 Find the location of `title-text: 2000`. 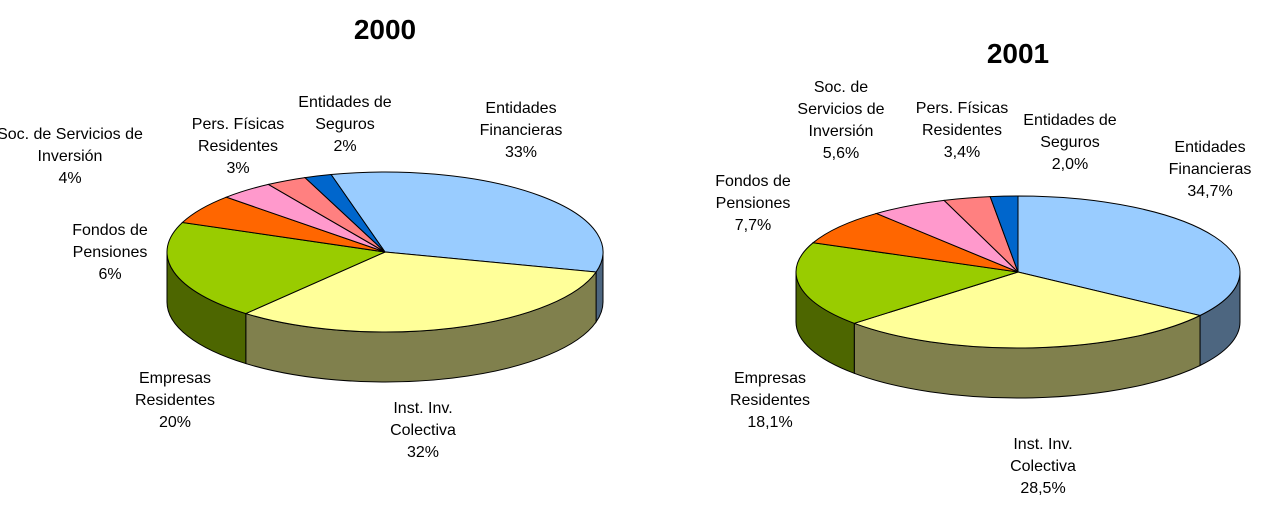

title-text: 2000 is located at coordinates (385, 29).